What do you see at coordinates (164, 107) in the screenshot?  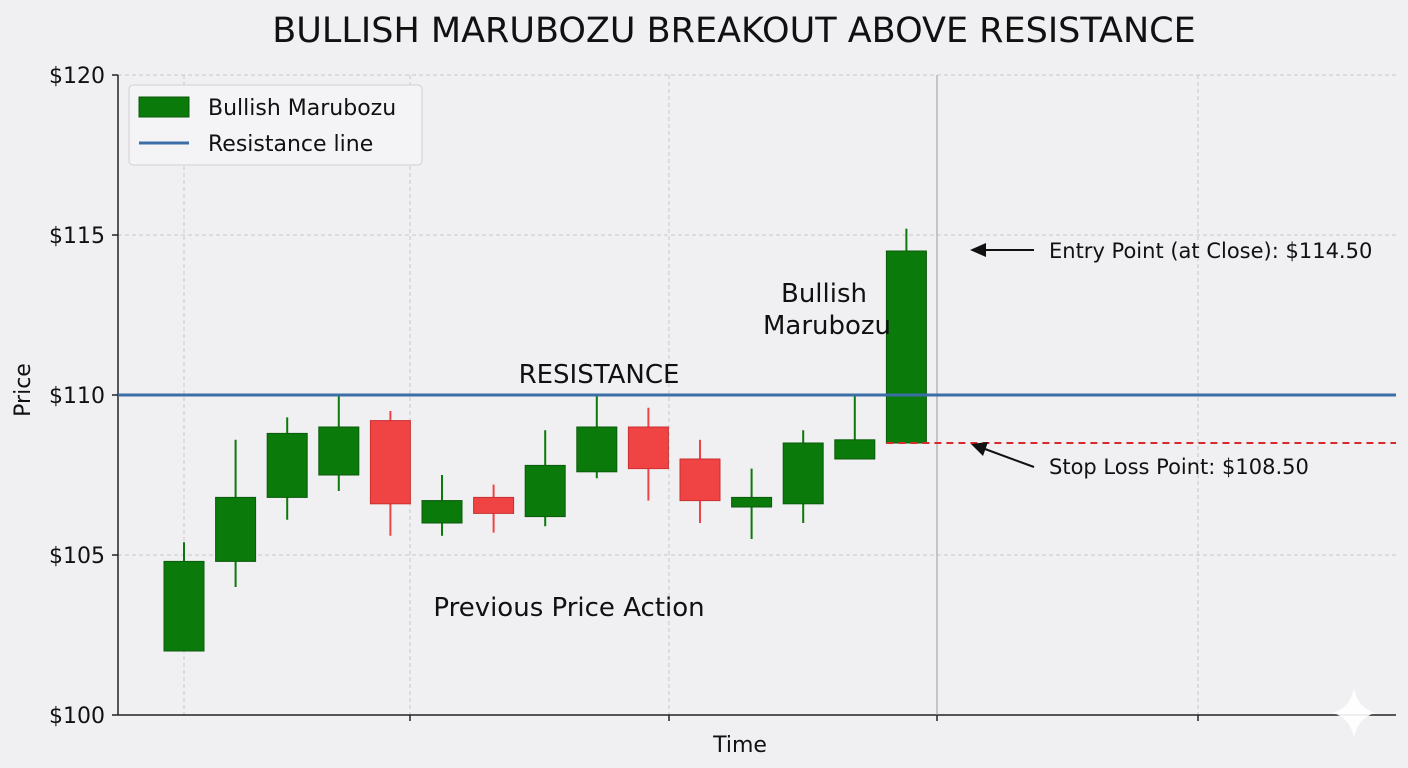 I see `legend-bullish-swatch` at bounding box center [164, 107].